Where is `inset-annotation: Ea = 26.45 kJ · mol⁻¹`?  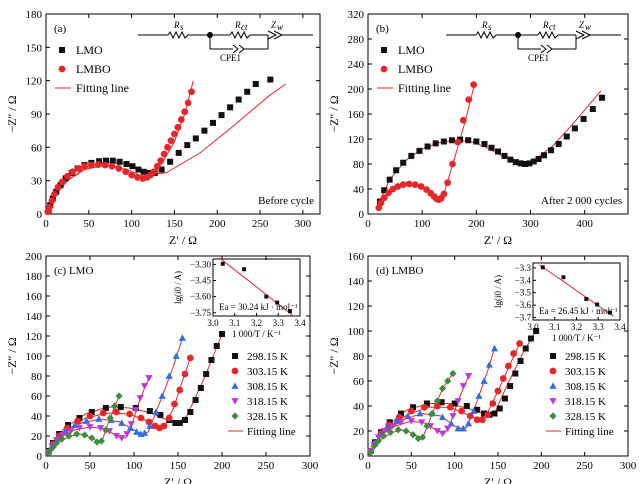
inset-annotation: Ea = 26.45 kJ · mol⁻¹ is located at coordinates (578, 311).